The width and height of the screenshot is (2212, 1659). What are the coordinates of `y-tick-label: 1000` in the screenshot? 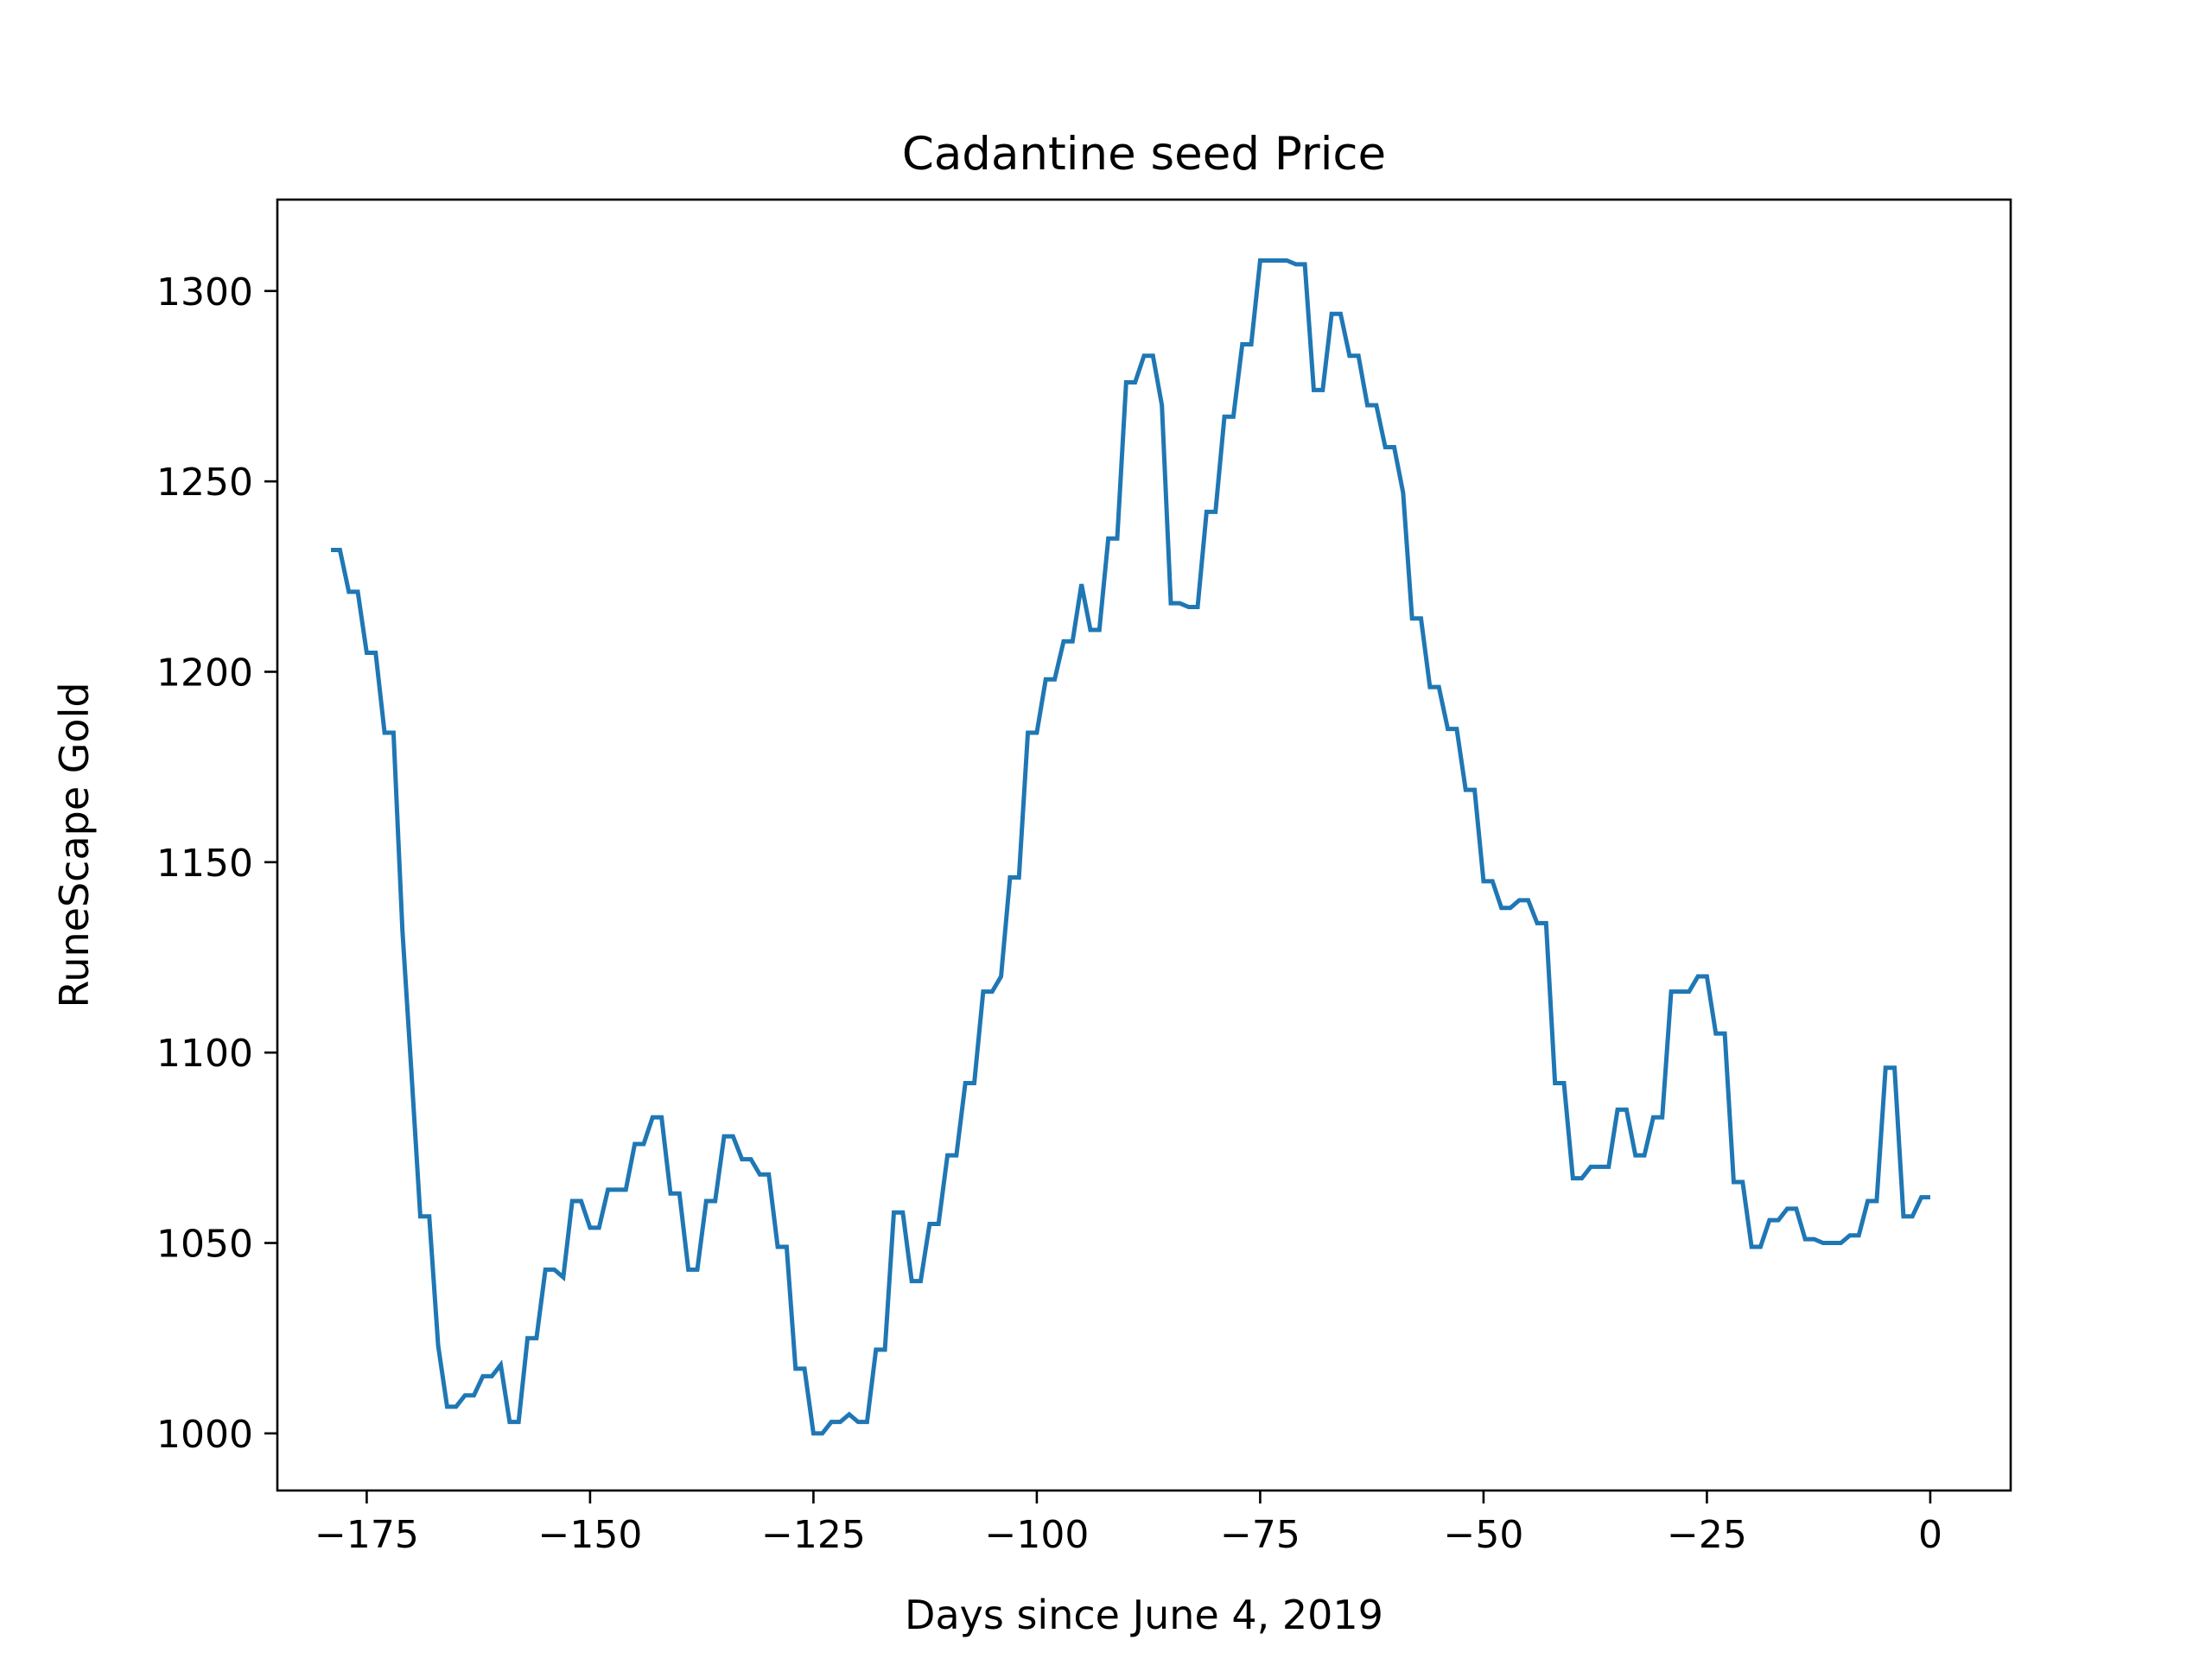 It's located at (204, 1435).